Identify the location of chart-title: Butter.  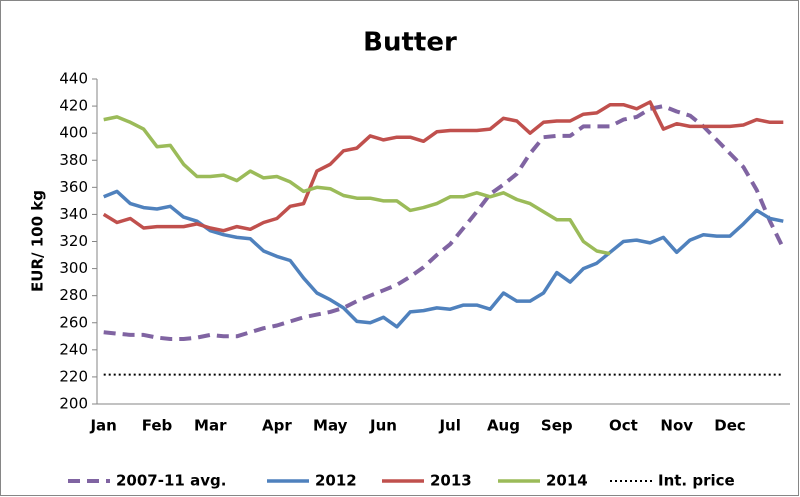
(410, 43).